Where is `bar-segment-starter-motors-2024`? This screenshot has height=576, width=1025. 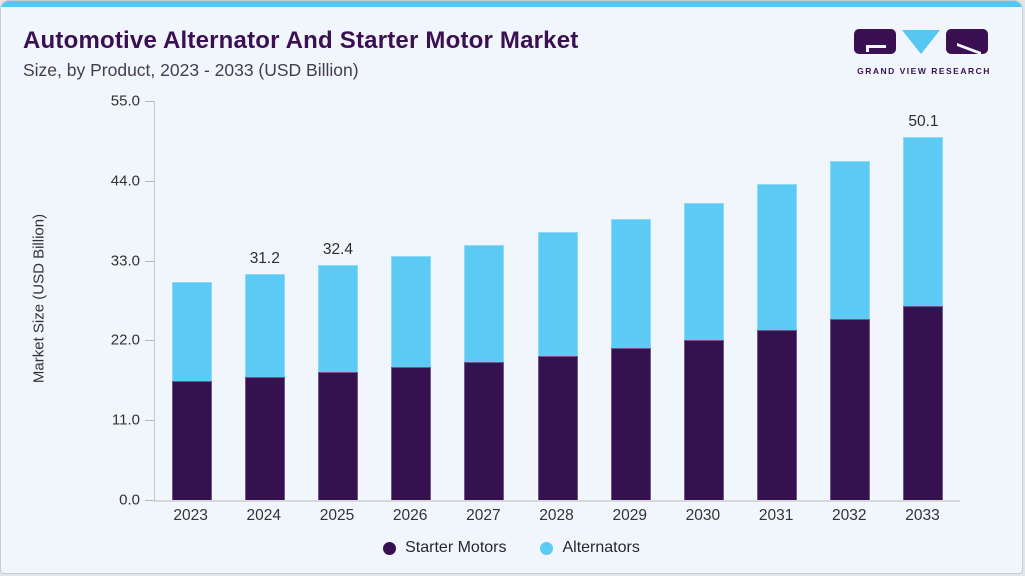 bar-segment-starter-motors-2024 is located at coordinates (264, 438).